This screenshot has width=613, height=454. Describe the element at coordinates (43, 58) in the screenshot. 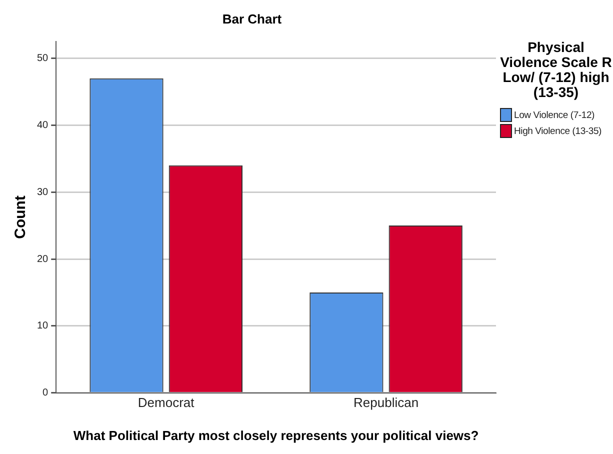

I see `y-tick-label: 50` at that location.